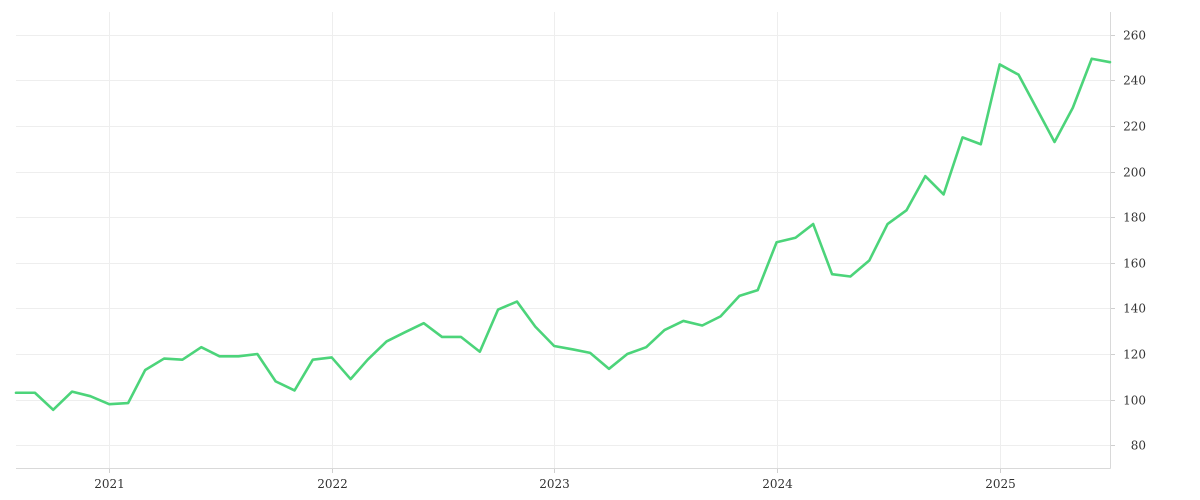 This screenshot has width=1200, height=500. I want to click on y-tick-label: 220, so click(1134, 127).